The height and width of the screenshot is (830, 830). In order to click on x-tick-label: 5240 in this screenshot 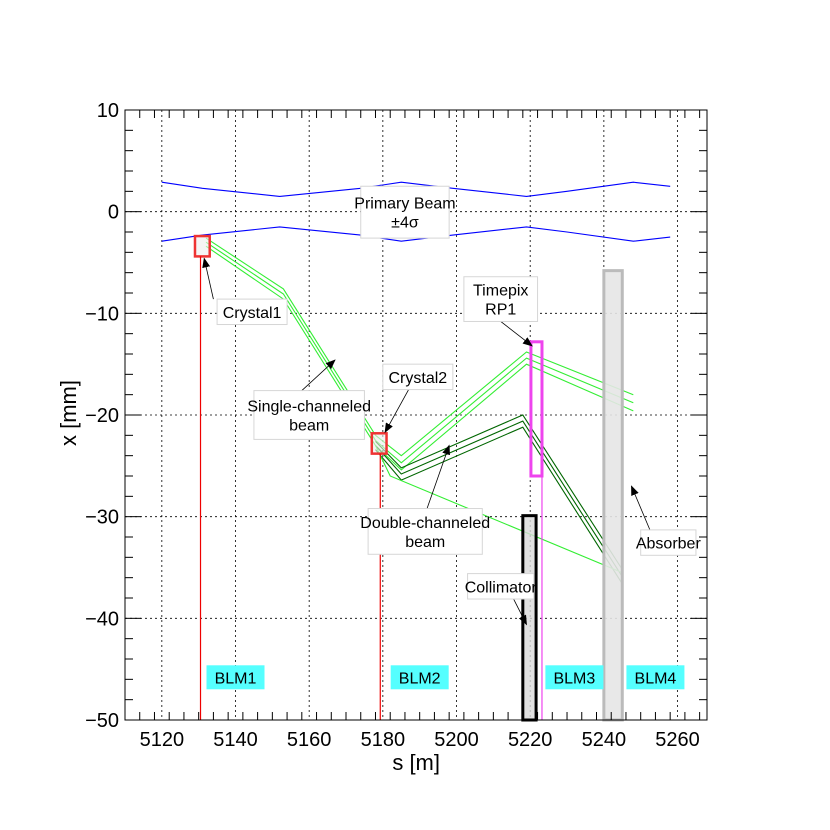, I will do `click(604, 740)`.